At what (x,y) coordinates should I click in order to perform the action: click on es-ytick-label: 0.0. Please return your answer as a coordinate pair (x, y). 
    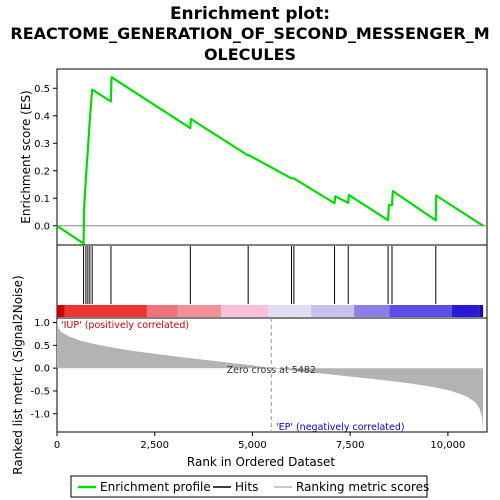
    Looking at the image, I should click on (42, 226).